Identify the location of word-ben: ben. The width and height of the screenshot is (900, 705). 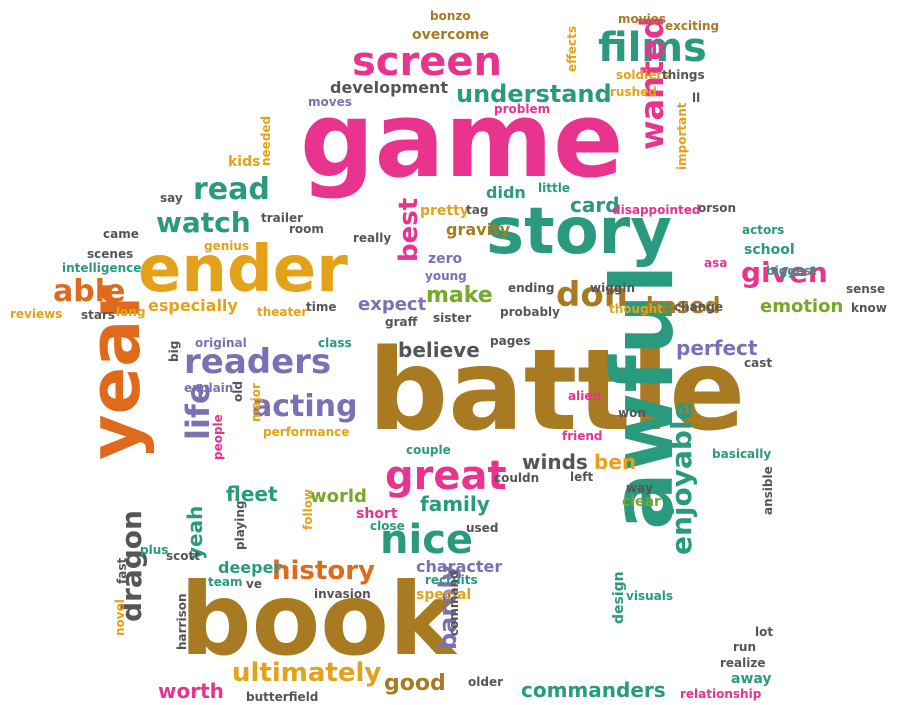
(615, 462).